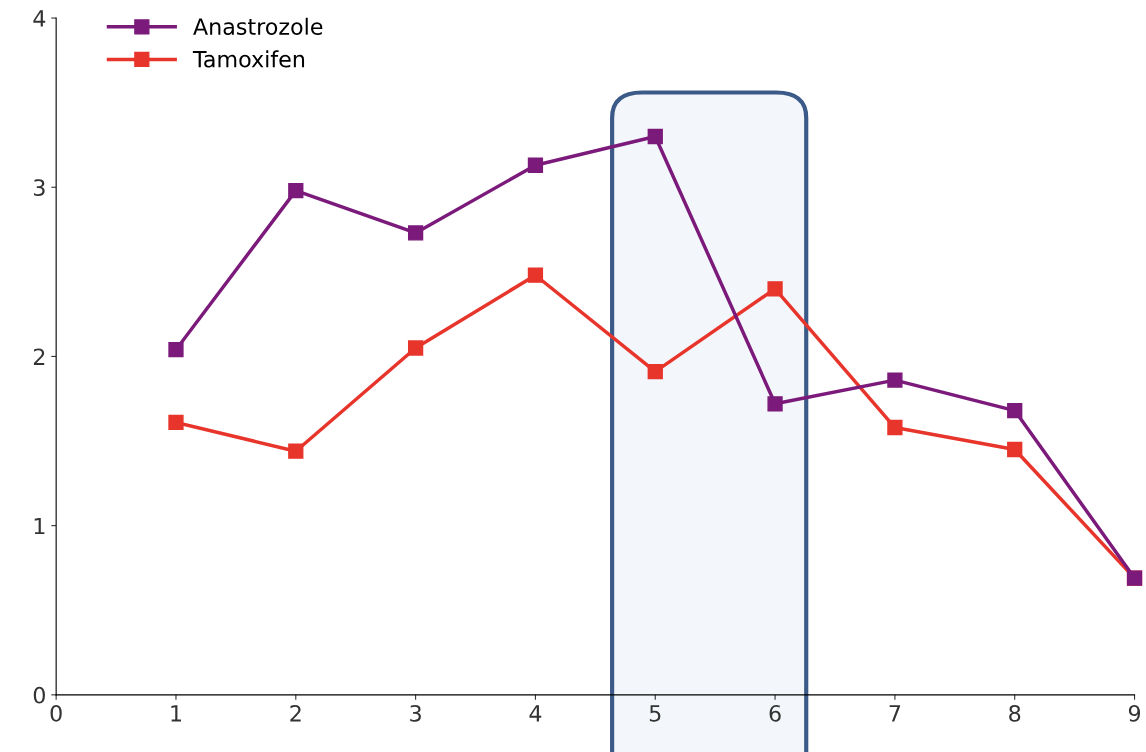  I want to click on y-tick-label: 3, so click(39, 188).